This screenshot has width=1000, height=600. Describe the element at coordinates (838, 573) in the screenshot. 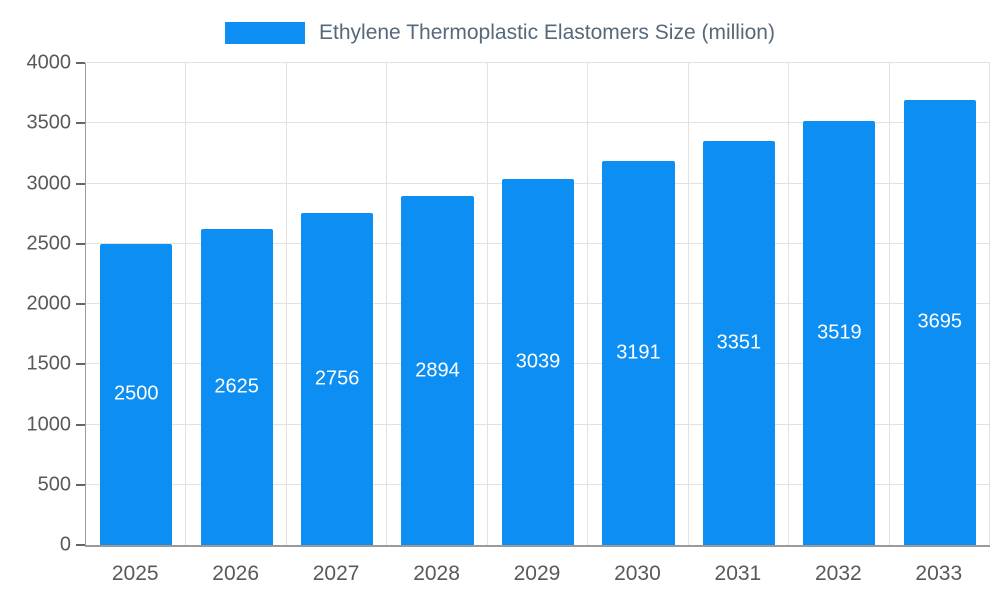

I see `x-tick-label: 2032` at that location.